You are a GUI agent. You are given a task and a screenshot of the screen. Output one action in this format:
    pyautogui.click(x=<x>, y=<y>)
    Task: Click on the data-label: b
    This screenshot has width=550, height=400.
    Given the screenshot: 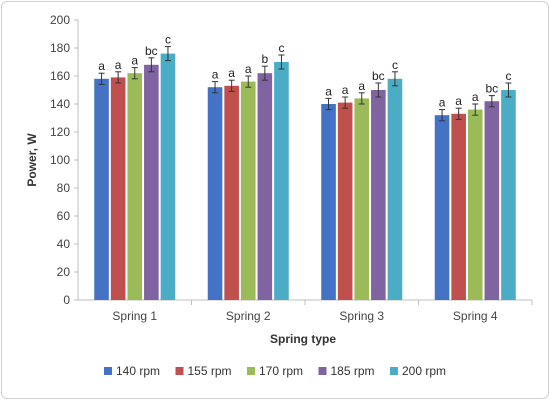 What is the action you would take?
    pyautogui.click(x=265, y=59)
    